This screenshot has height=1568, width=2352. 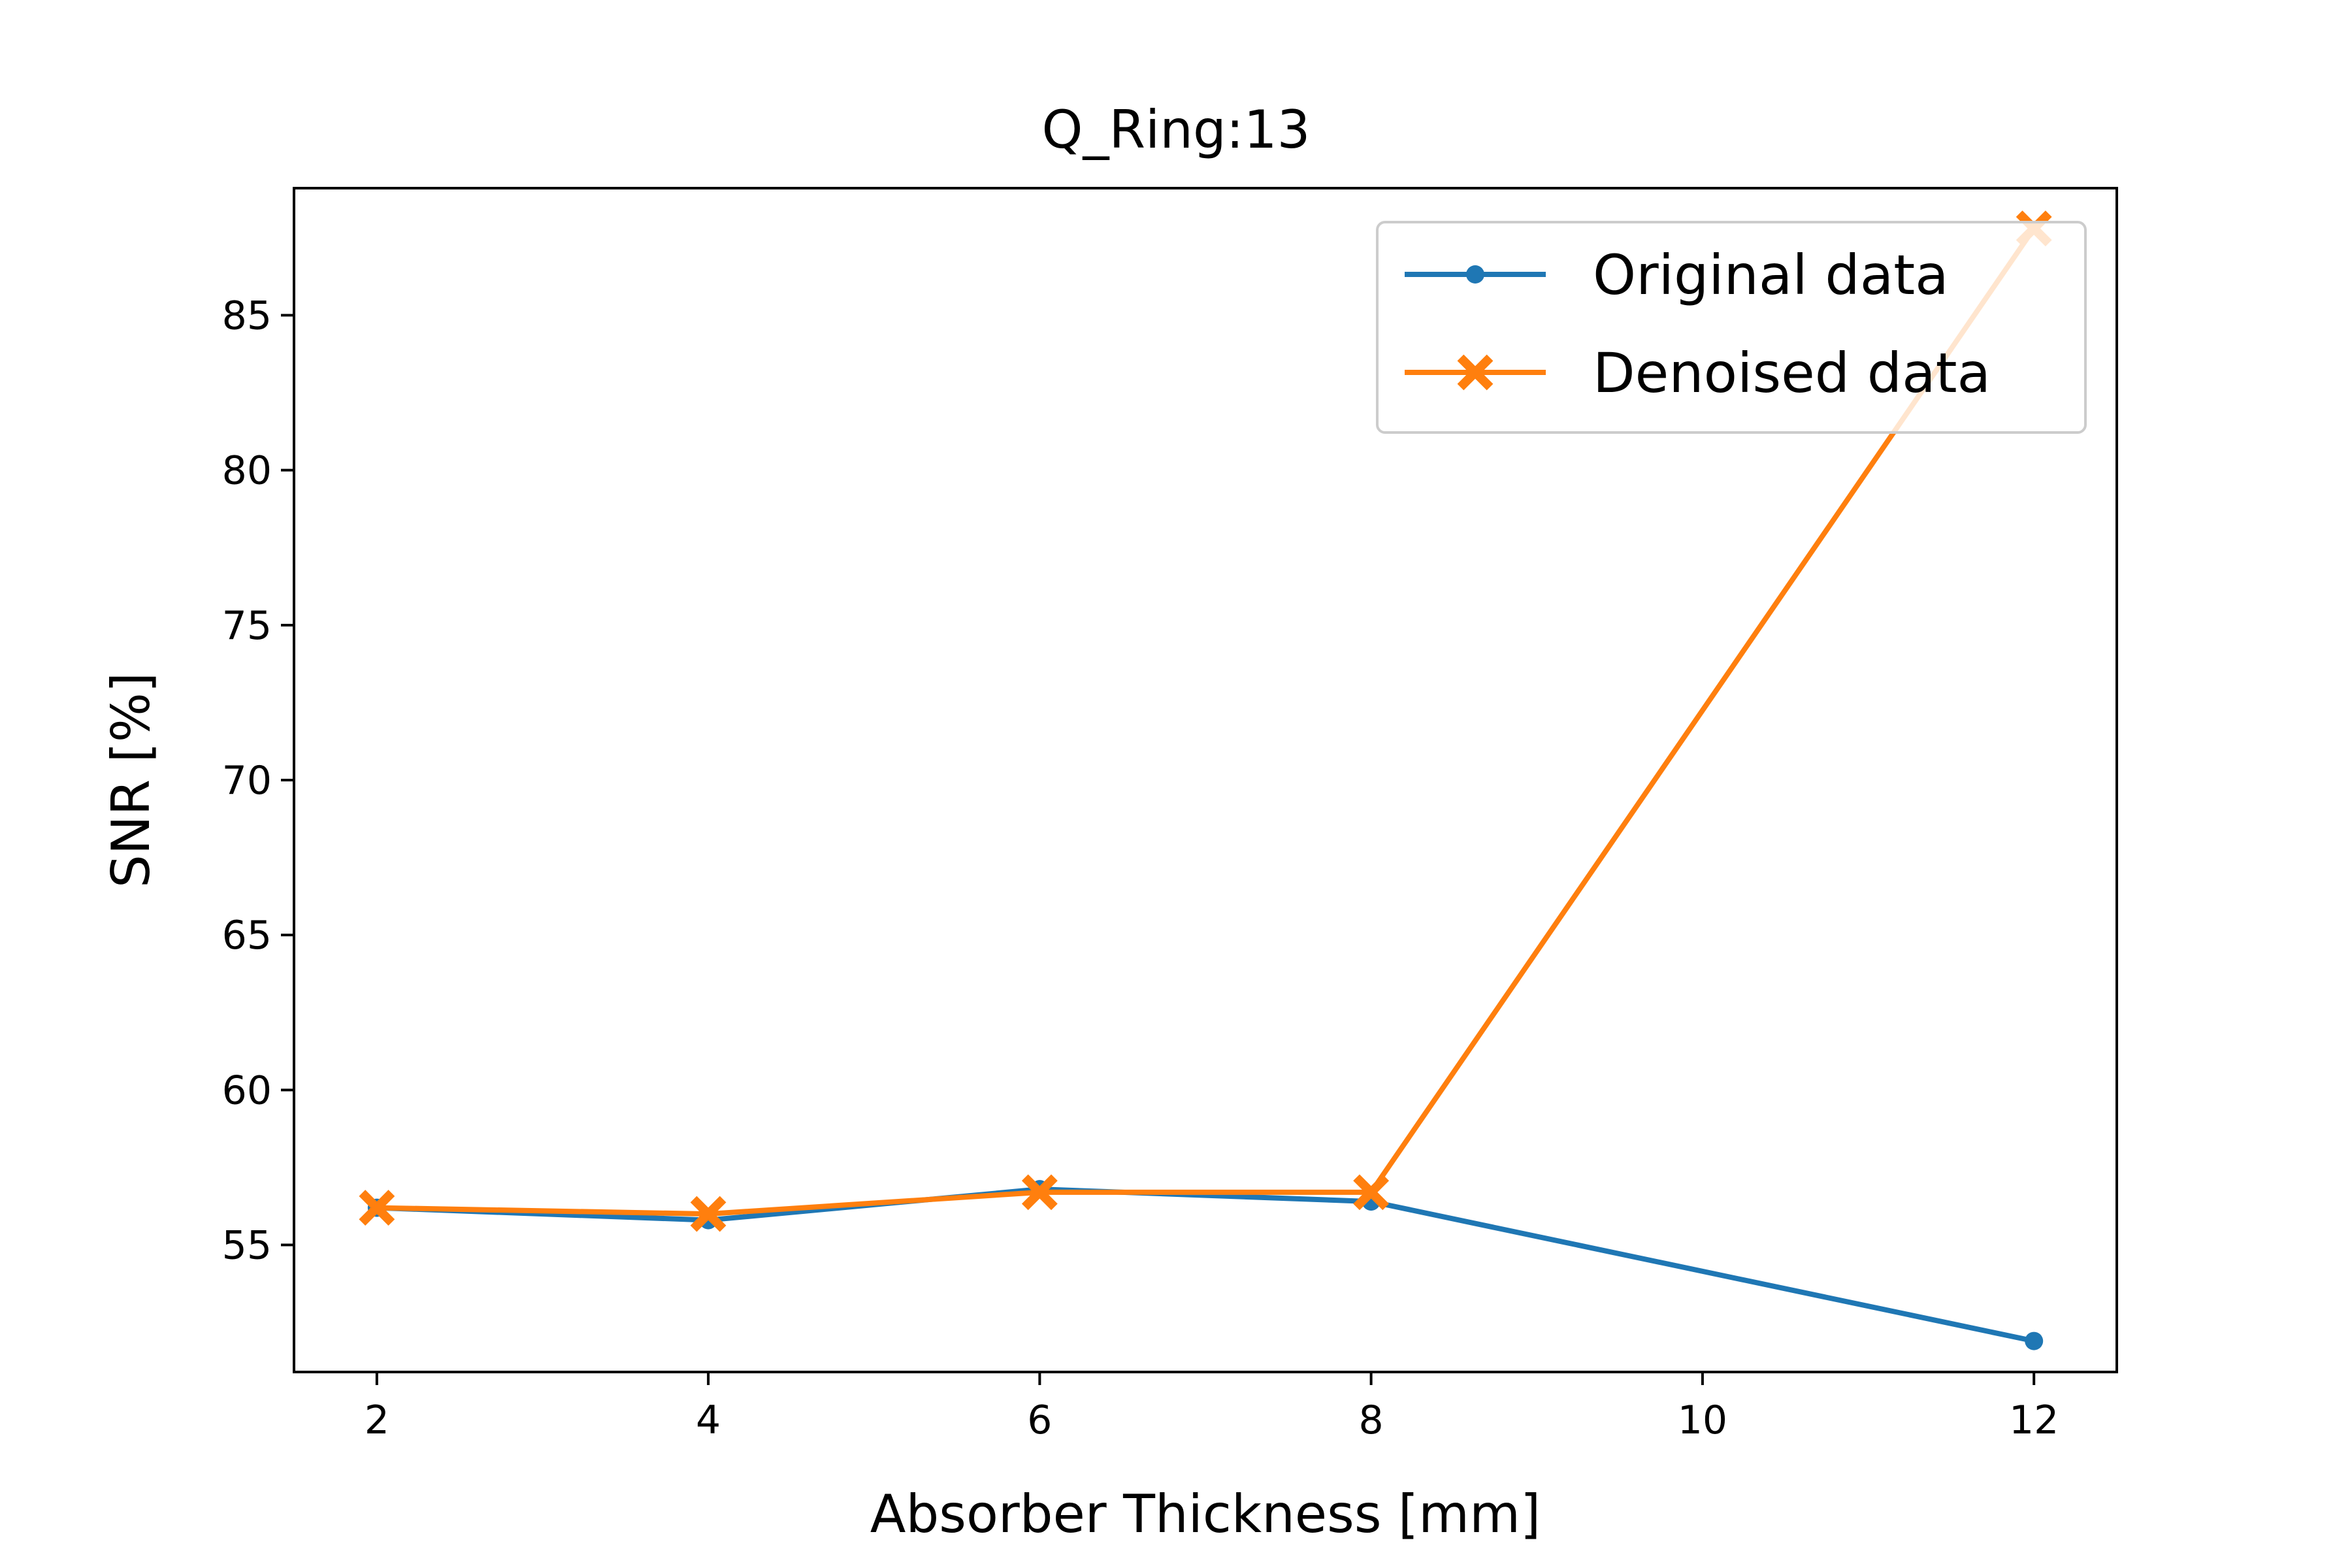 I want to click on x-tick-label: 12, so click(x=2034, y=1420).